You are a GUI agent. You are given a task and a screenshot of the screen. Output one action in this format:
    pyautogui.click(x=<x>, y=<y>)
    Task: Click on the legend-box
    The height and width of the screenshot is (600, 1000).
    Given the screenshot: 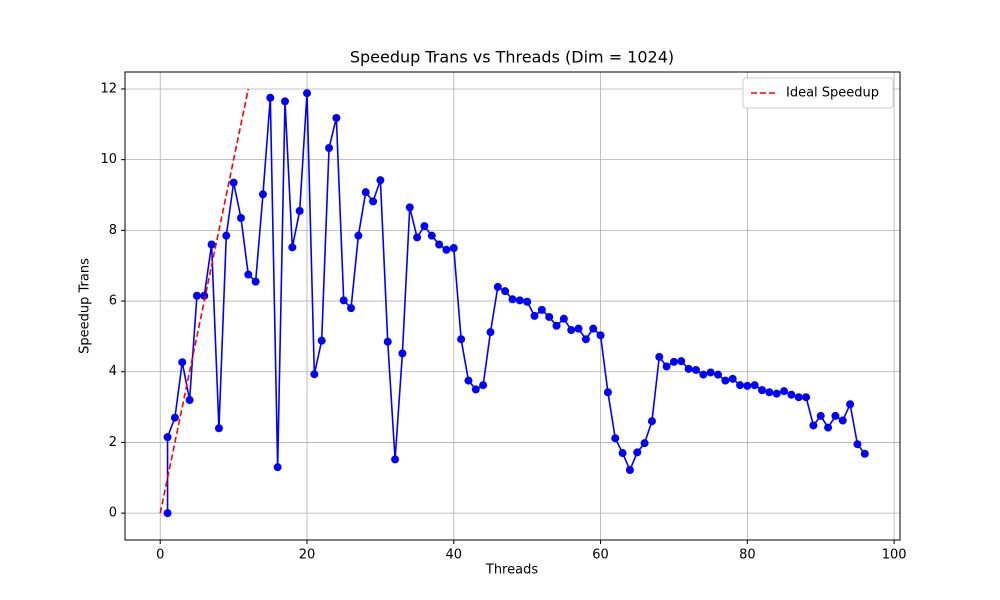 What is the action you would take?
    pyautogui.click(x=818, y=93)
    